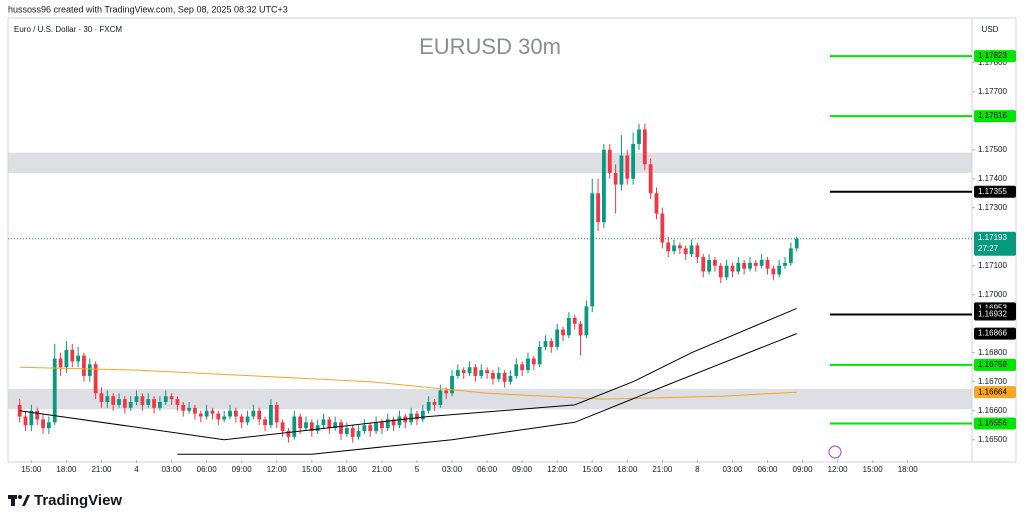  I want to click on price-tag, so click(995, 243).